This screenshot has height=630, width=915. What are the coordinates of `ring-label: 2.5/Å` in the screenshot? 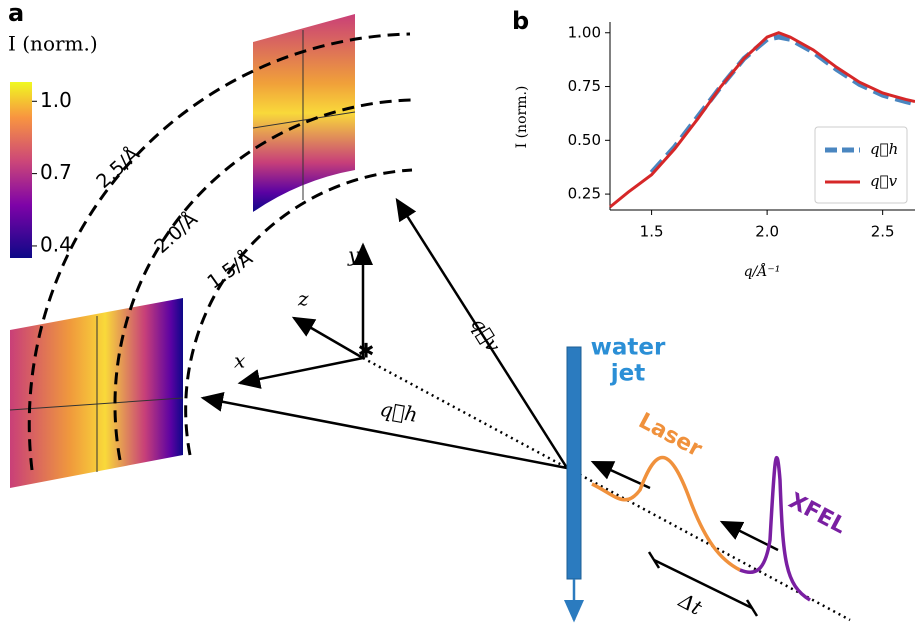 It's located at (118, 168).